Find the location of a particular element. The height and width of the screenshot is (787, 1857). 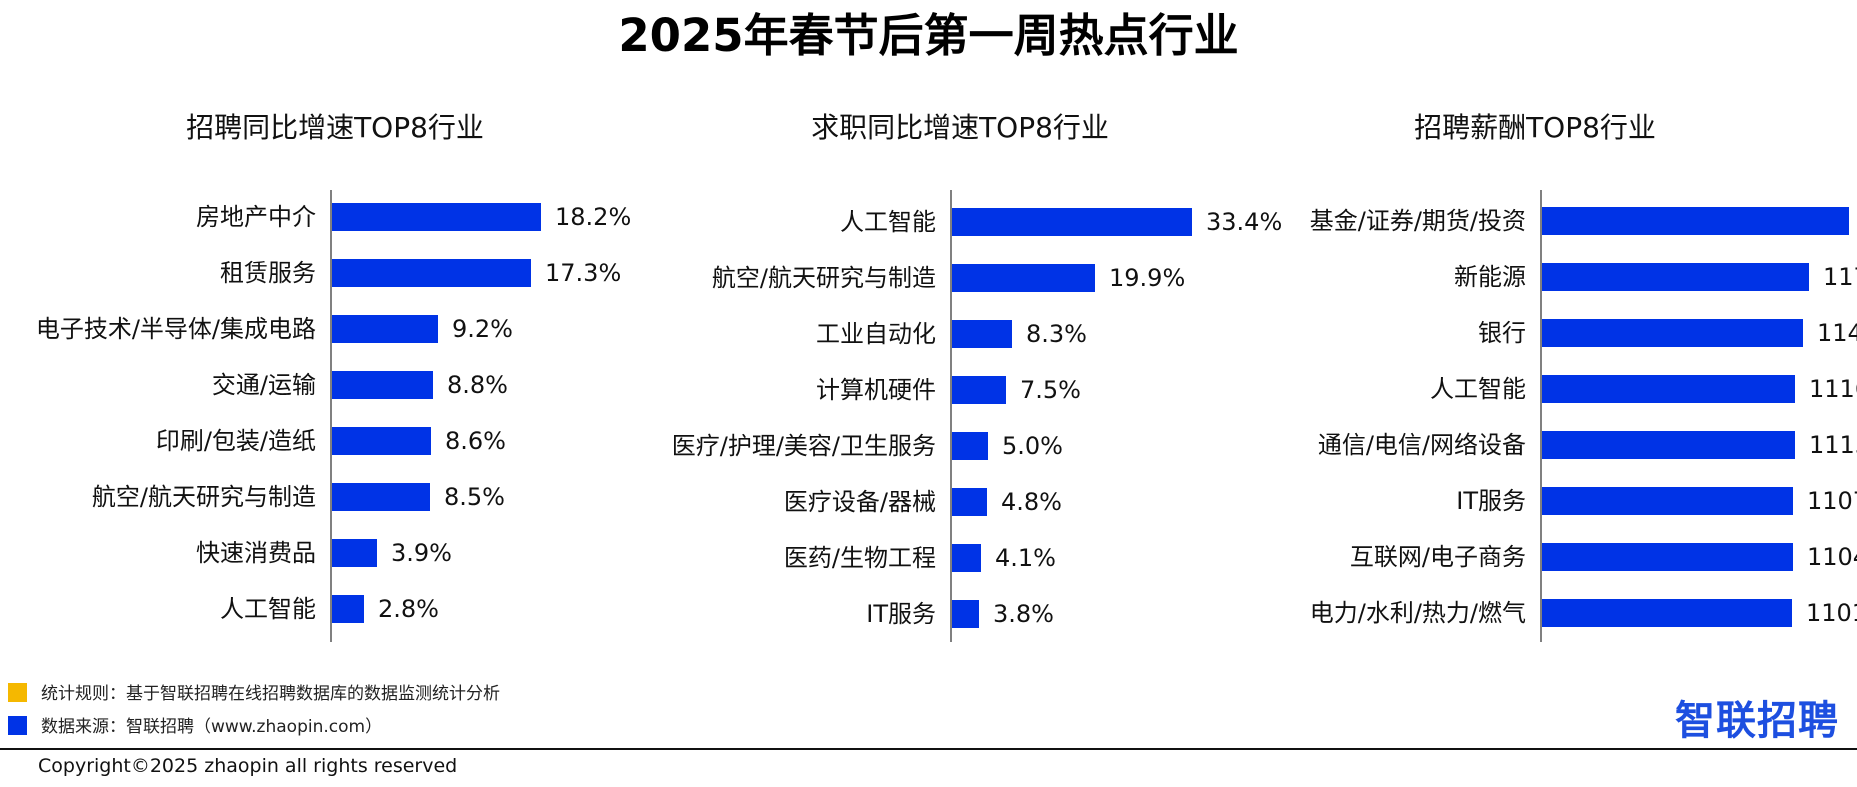

footer-divider is located at coordinates (928, 749).